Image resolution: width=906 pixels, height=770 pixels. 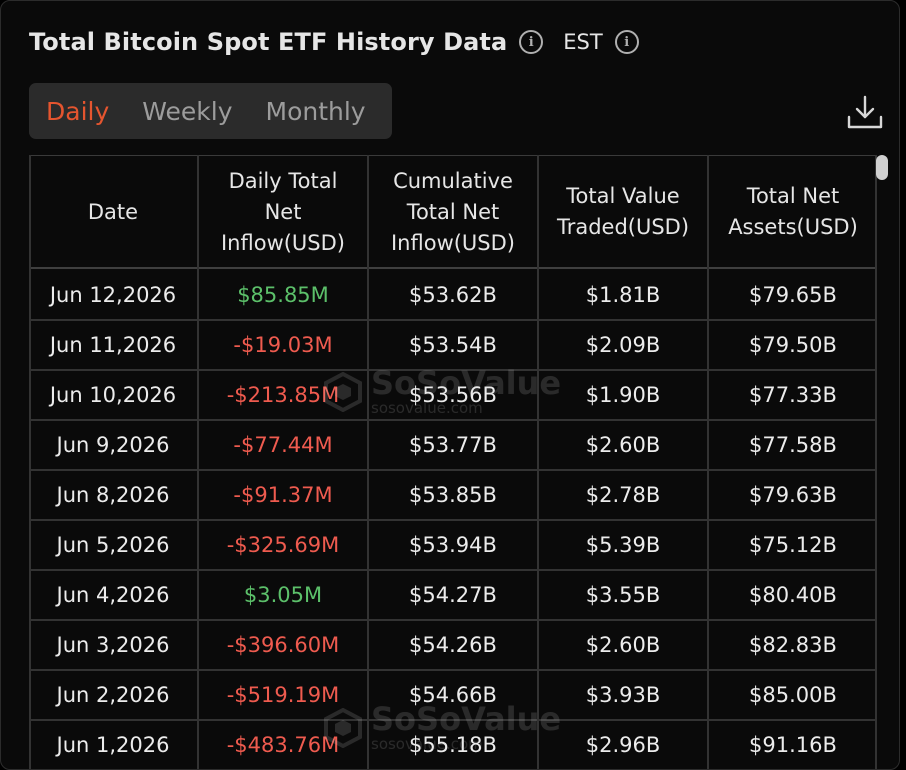 I want to click on cell-value-traded: $2.09B, so click(x=623, y=345).